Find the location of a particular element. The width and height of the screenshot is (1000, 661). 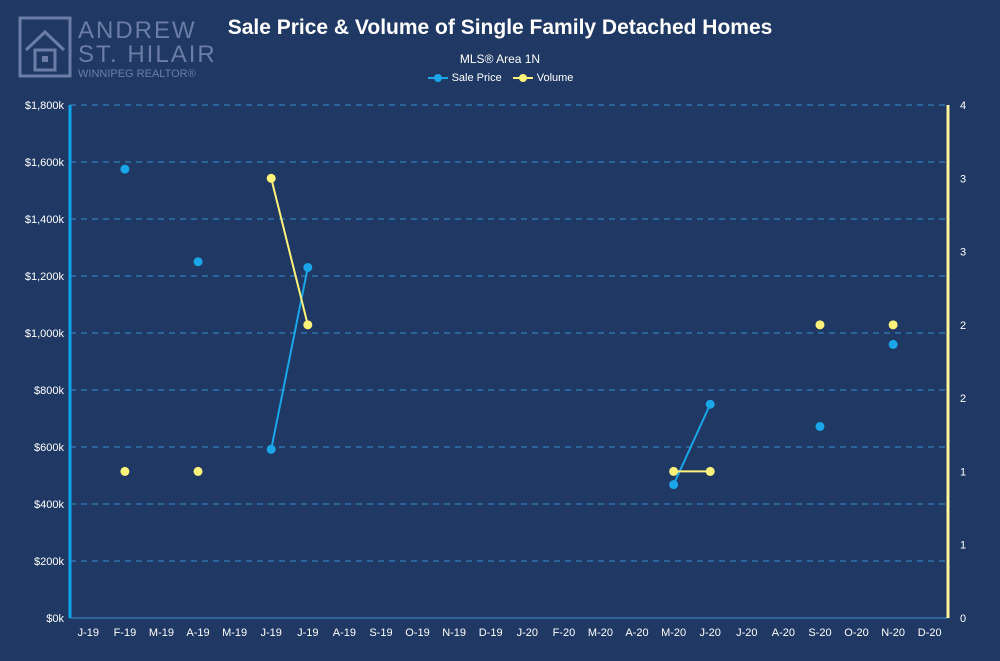

left-tick-label: $1,600k is located at coordinates (45, 163).